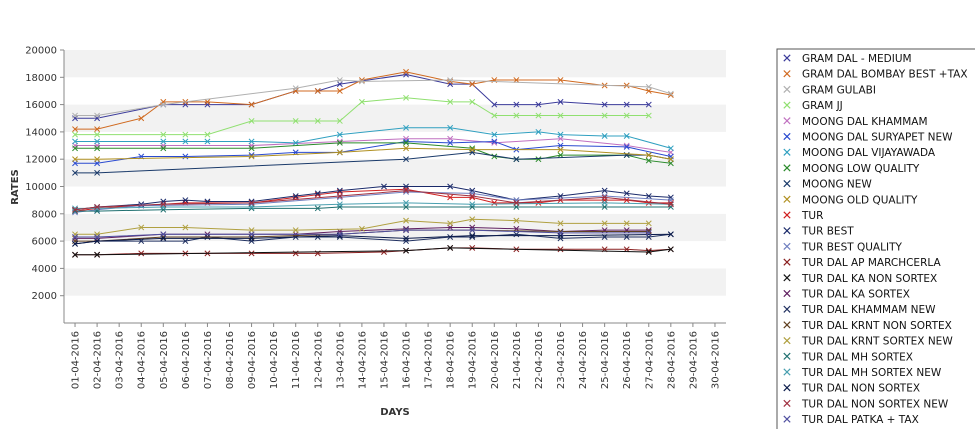 Image resolution: width=975 pixels, height=429 pixels. I want to click on x-tick-label: 08-04-2016, so click(230, 360).